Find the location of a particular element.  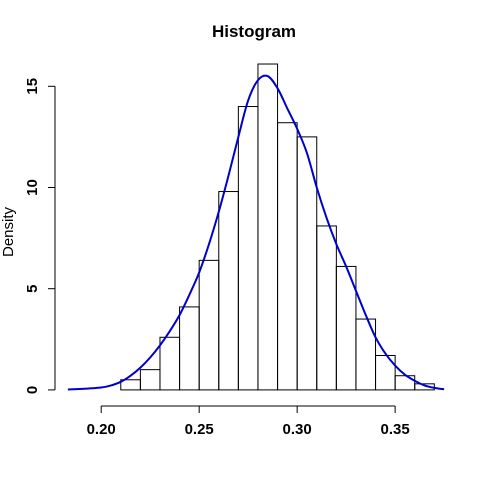

y-tick-label: 5 is located at coordinates (32, 289).